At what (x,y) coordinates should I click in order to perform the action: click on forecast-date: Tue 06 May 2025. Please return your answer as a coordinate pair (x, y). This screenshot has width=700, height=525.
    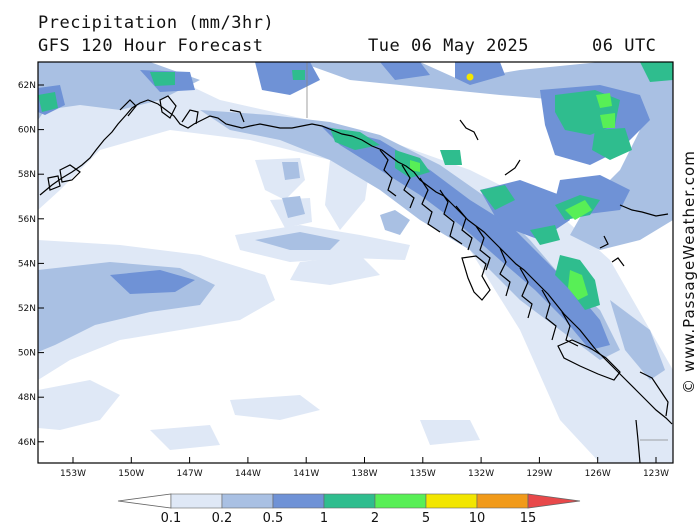
    Looking at the image, I should click on (449, 46).